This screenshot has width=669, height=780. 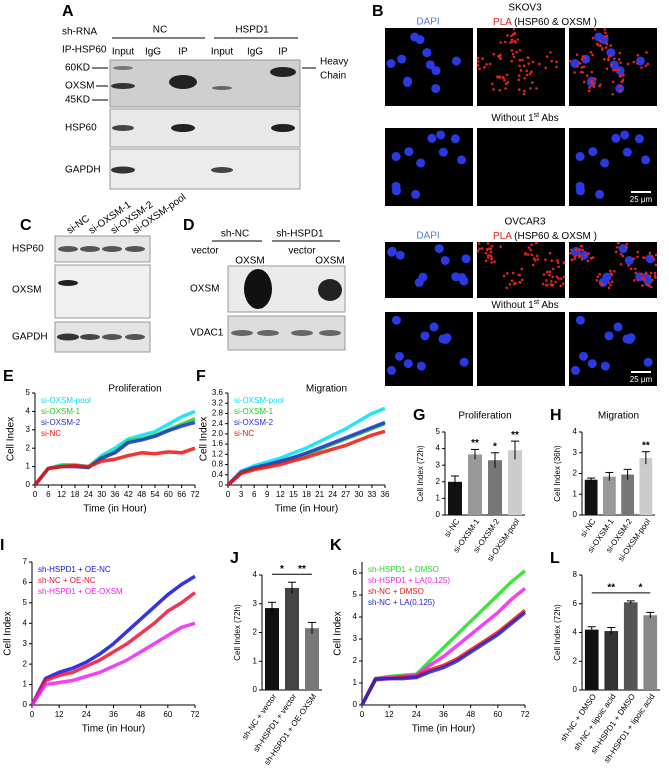 I want to click on lane: vector, so click(x=205, y=251).